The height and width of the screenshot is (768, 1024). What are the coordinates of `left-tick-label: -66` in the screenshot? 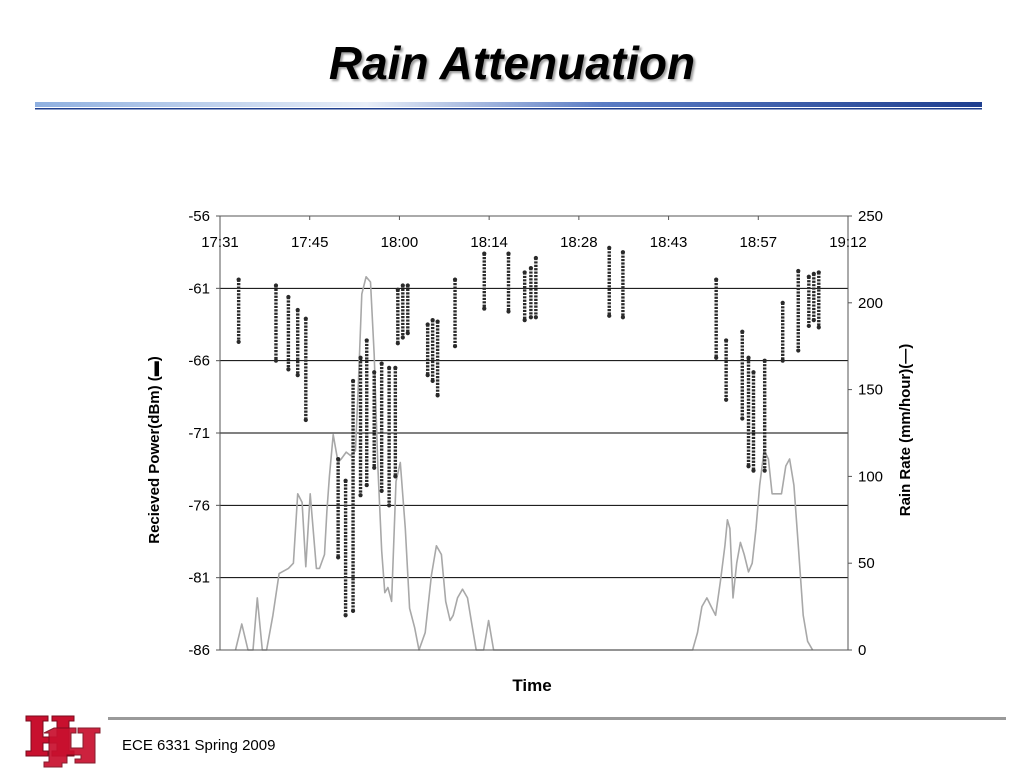 It's located at (199, 361).